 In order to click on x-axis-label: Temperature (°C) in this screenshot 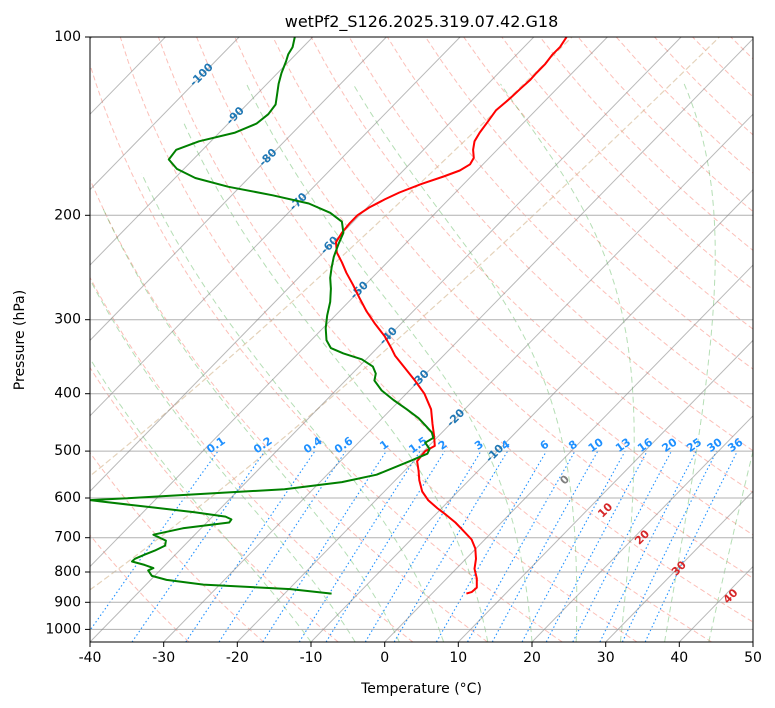, I will do `click(421, 689)`.